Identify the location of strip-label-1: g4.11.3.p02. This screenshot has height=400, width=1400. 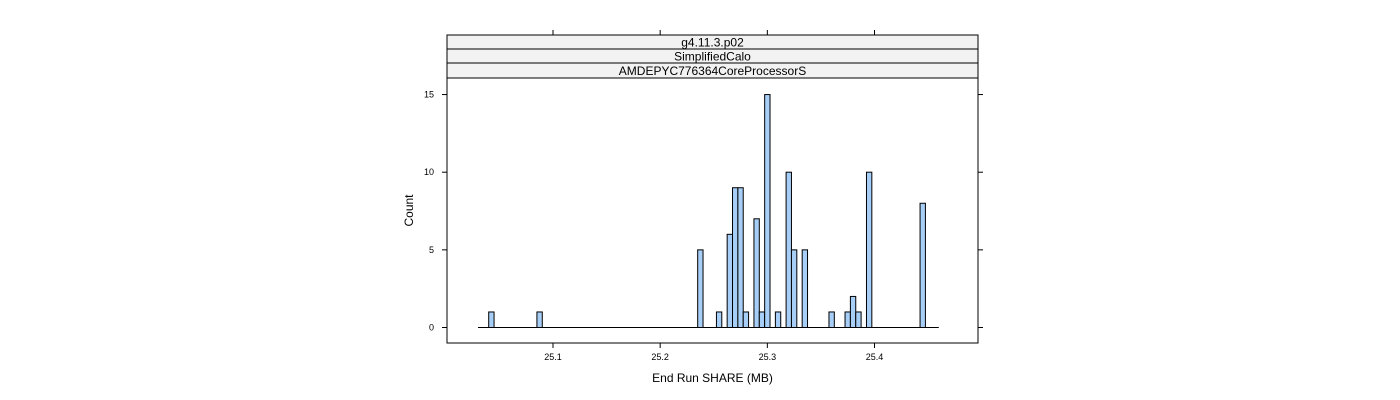
(712, 43).